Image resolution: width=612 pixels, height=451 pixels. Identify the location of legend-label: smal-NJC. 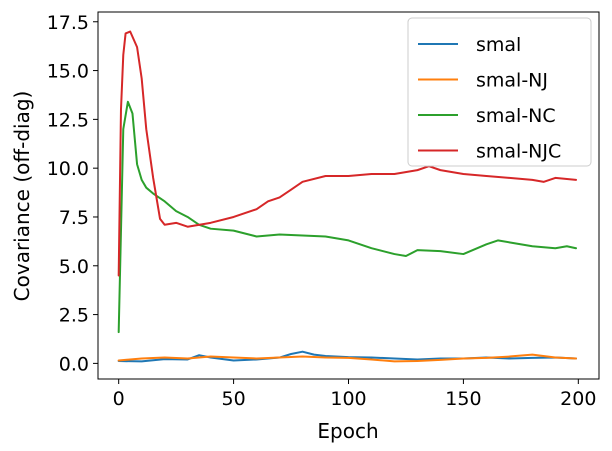
(518, 152).